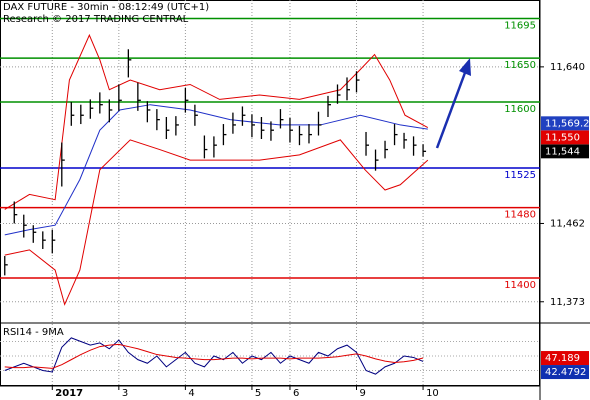 The height and width of the screenshot is (400, 590). I want to click on rsi-line, so click(214, 356).